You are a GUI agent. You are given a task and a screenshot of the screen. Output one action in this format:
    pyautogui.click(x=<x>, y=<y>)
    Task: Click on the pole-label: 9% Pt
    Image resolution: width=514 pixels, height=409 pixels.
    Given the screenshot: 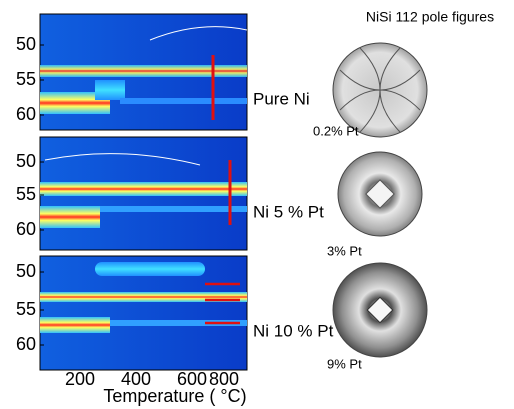 What is the action you would take?
    pyautogui.click(x=344, y=363)
    